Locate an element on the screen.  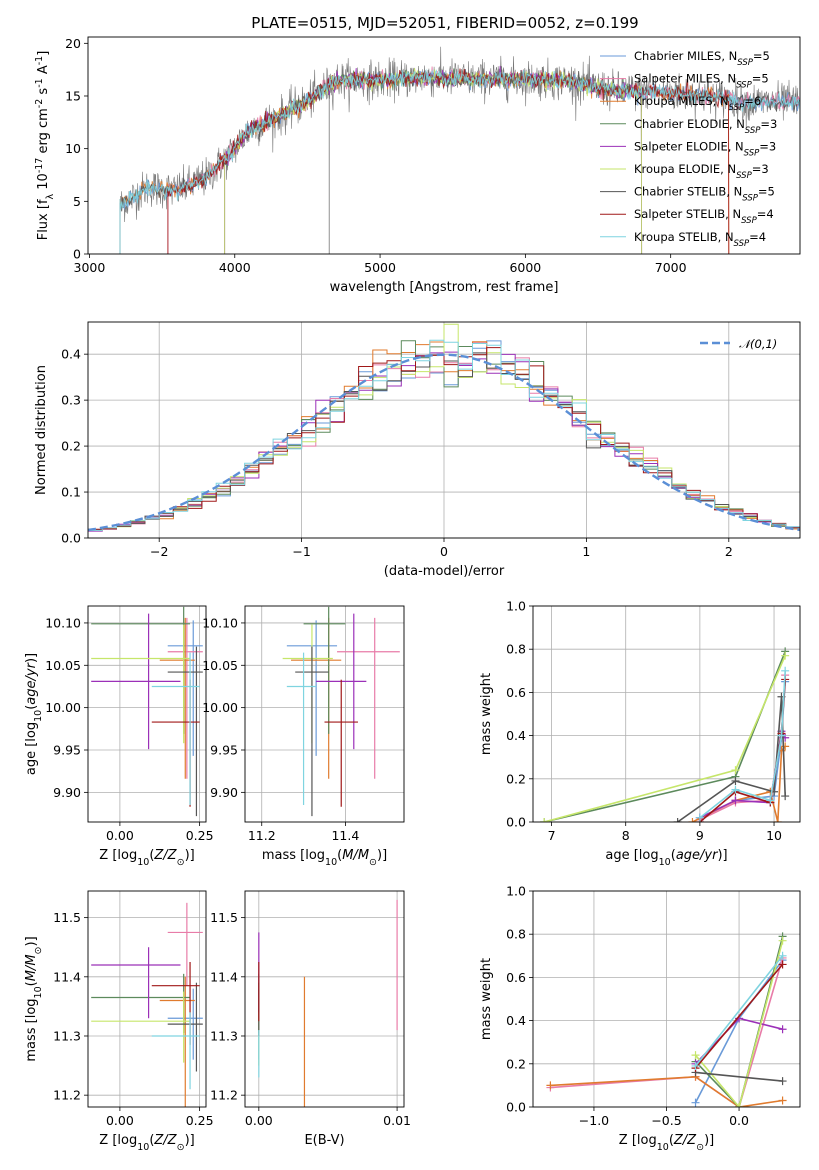
y-tick-label: 11.2 is located at coordinates (67, 1095).